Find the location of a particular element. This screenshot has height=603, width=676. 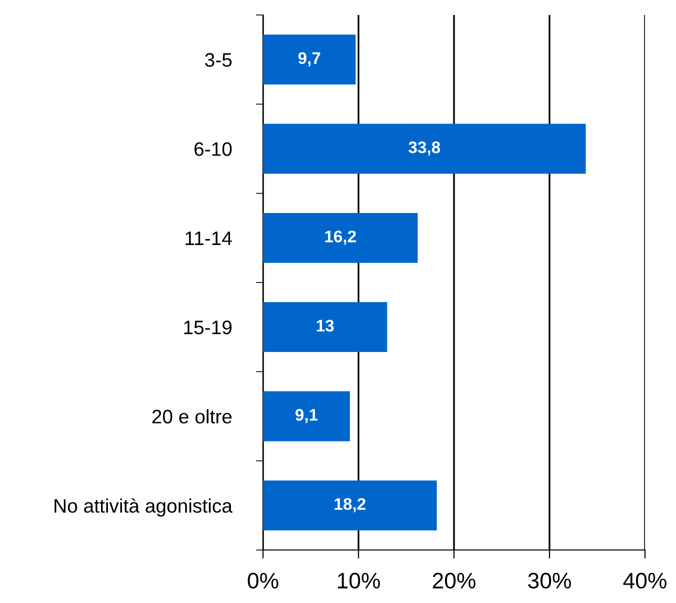

x-tick-label: 0% is located at coordinates (263, 580).